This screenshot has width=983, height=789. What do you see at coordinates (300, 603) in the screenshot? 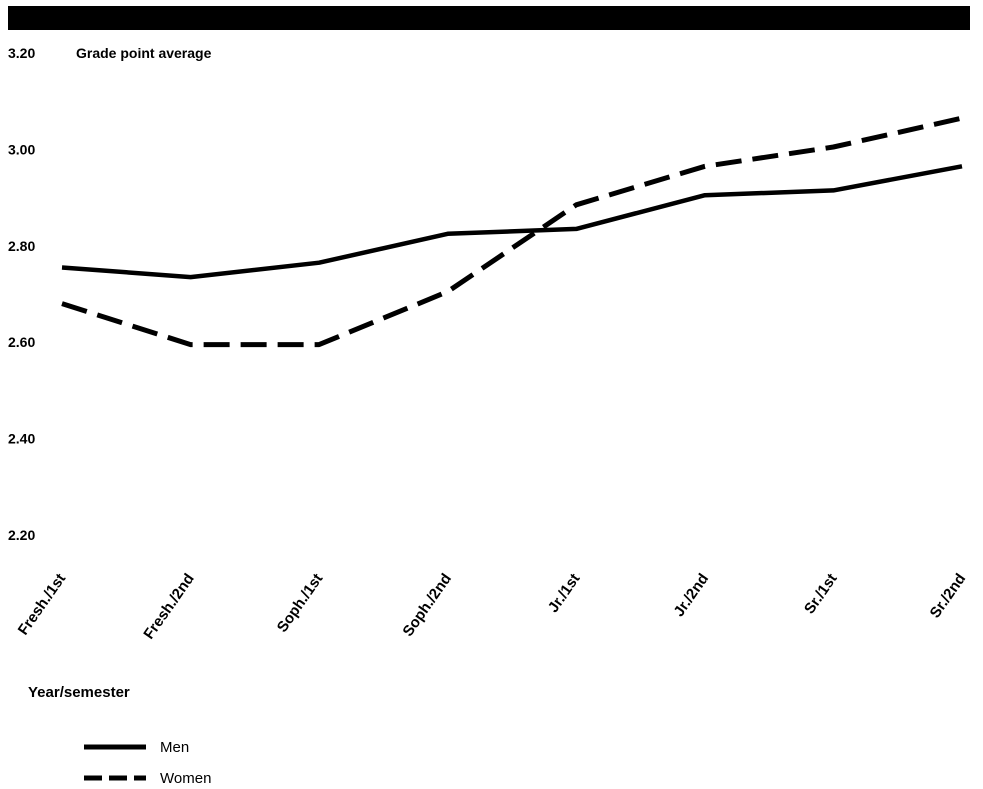
I see `x-tick-label: Soph./1st` at bounding box center [300, 603].